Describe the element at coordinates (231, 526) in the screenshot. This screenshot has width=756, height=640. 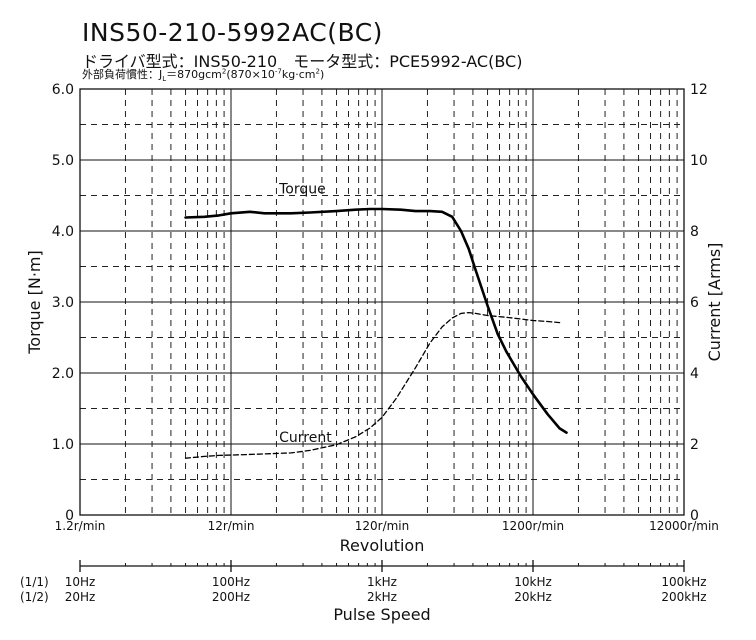
I see `x-tick-label: 12r/min` at that location.